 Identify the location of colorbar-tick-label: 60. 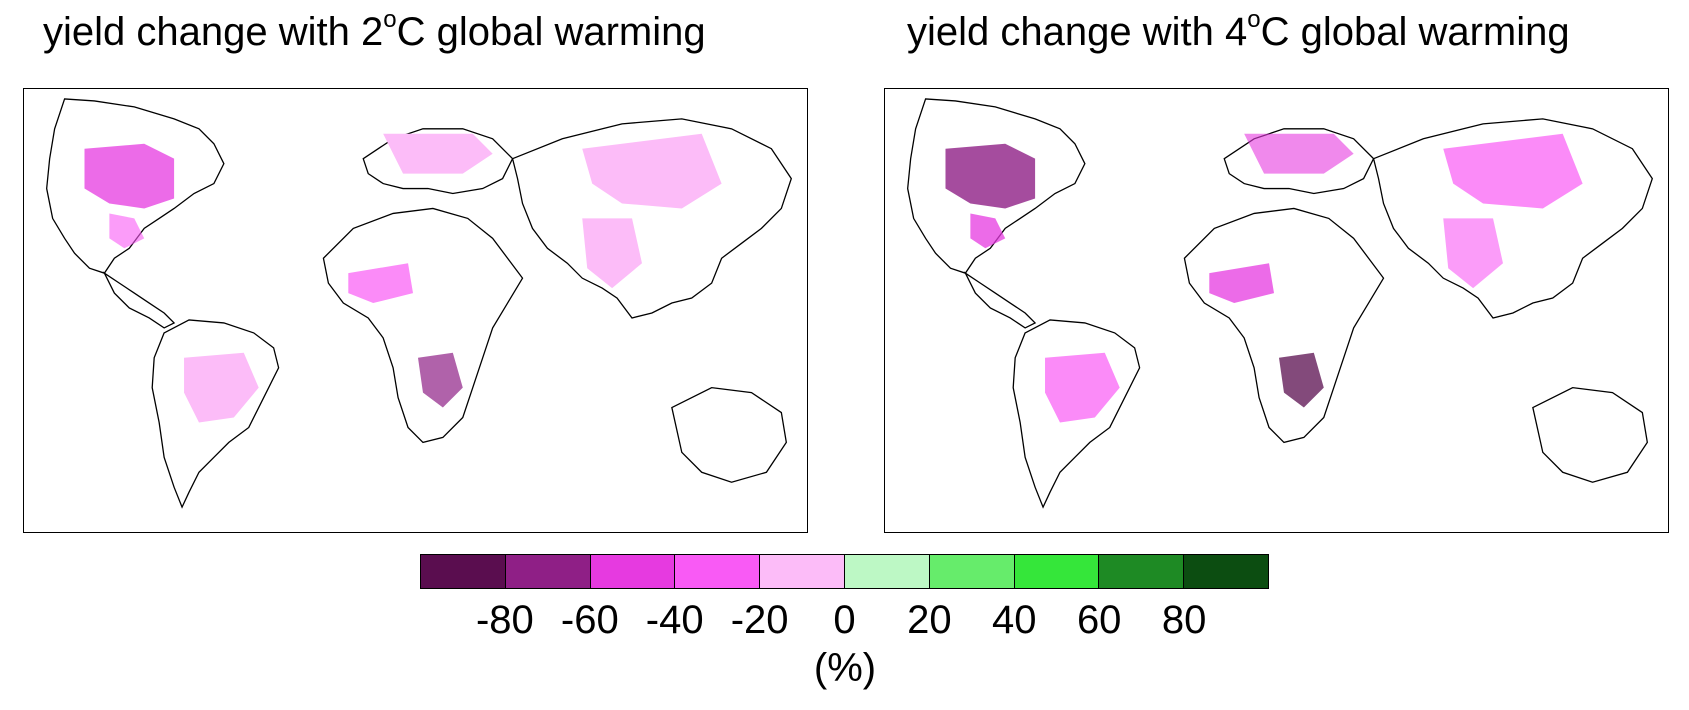
(1099, 620).